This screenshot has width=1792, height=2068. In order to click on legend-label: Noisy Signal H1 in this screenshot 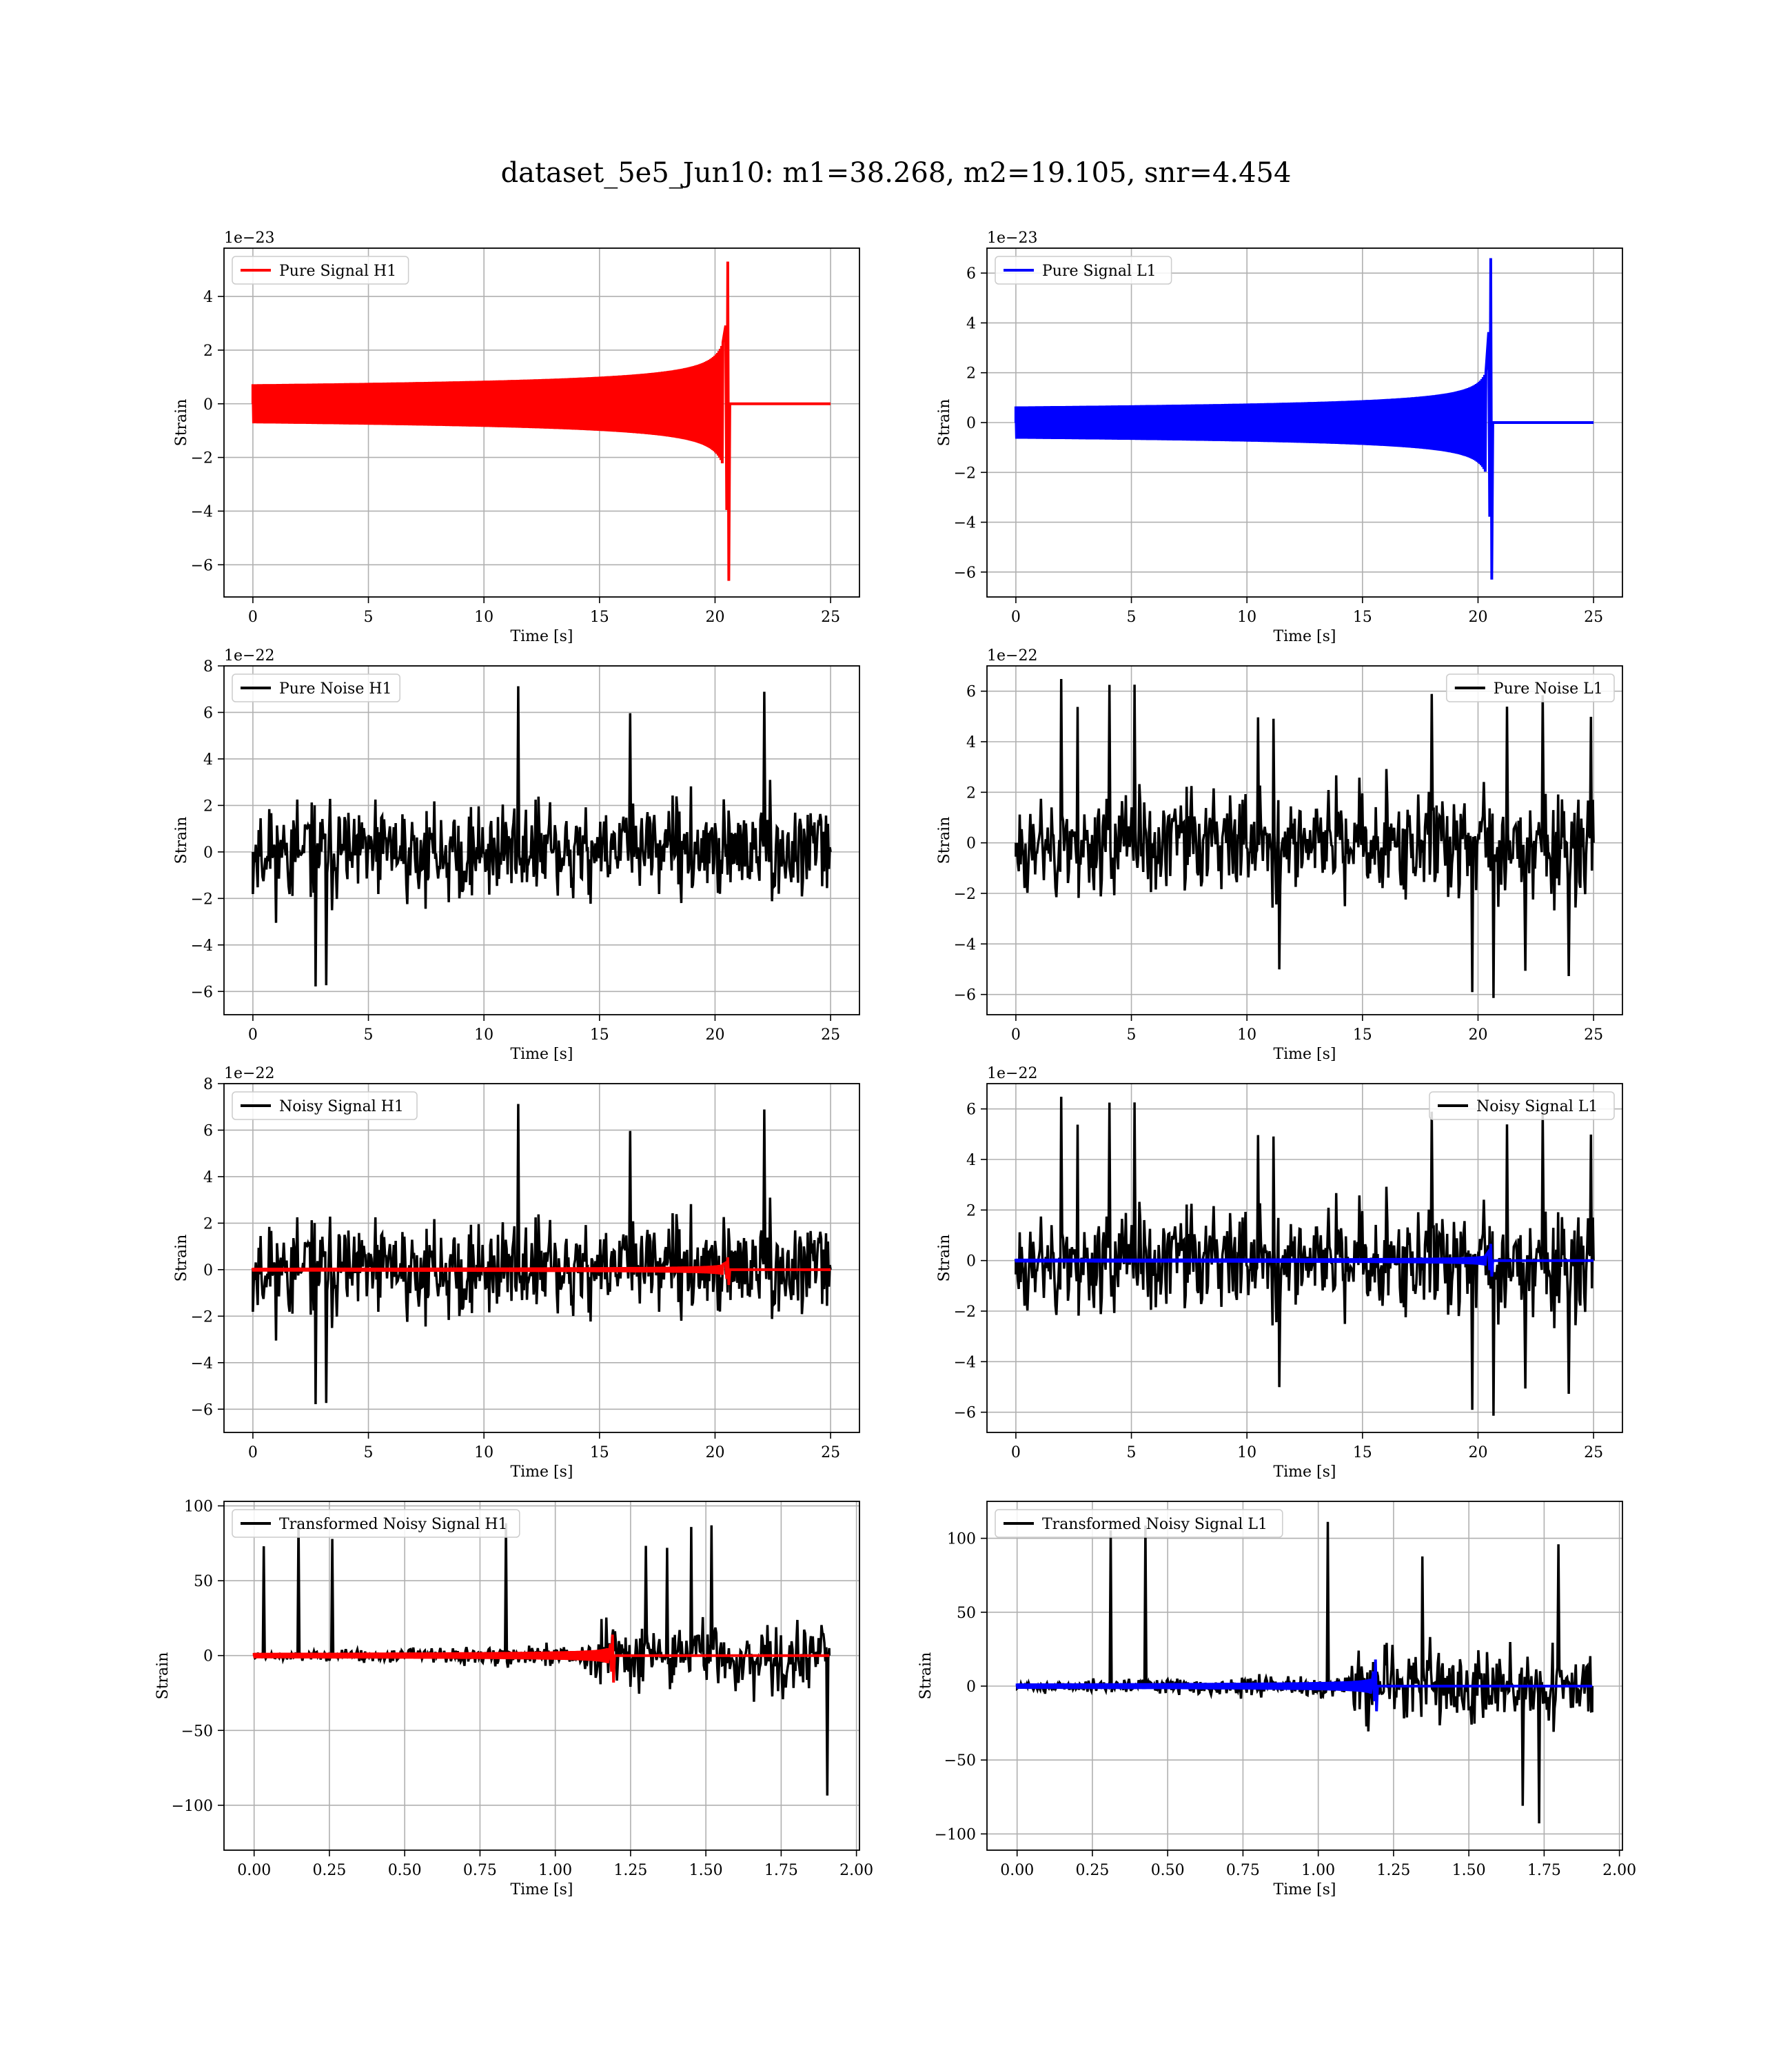, I will do `click(341, 1106)`.